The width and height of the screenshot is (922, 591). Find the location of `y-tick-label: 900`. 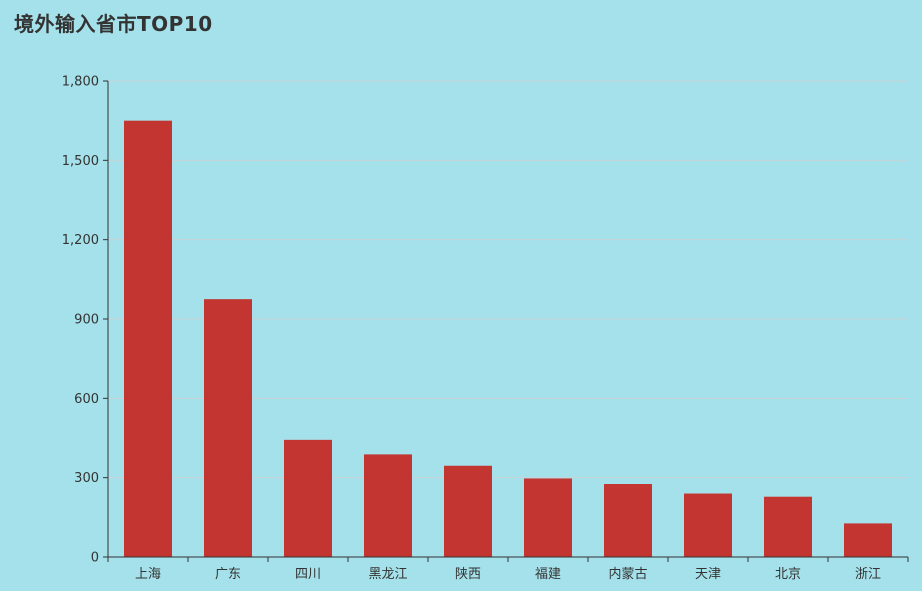

y-tick-label: 900 is located at coordinates (86, 320).